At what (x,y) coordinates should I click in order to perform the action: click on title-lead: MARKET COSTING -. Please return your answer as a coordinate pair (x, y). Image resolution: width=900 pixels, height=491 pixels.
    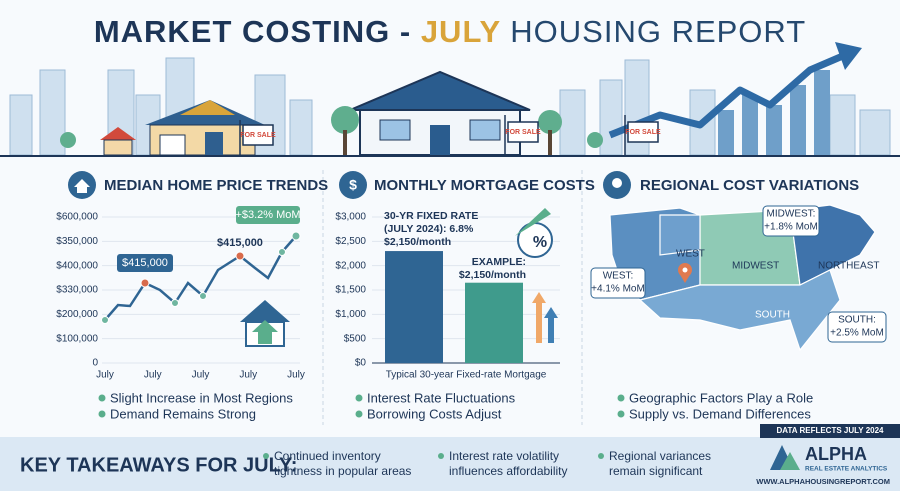
    Looking at the image, I should click on (252, 31).